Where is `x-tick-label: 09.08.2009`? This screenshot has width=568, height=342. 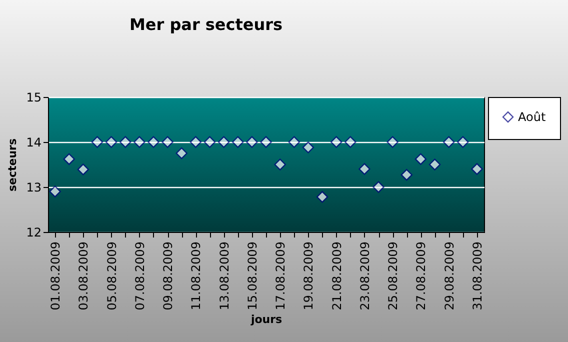 x-tick-label: 09.08.2009 is located at coordinates (168, 276).